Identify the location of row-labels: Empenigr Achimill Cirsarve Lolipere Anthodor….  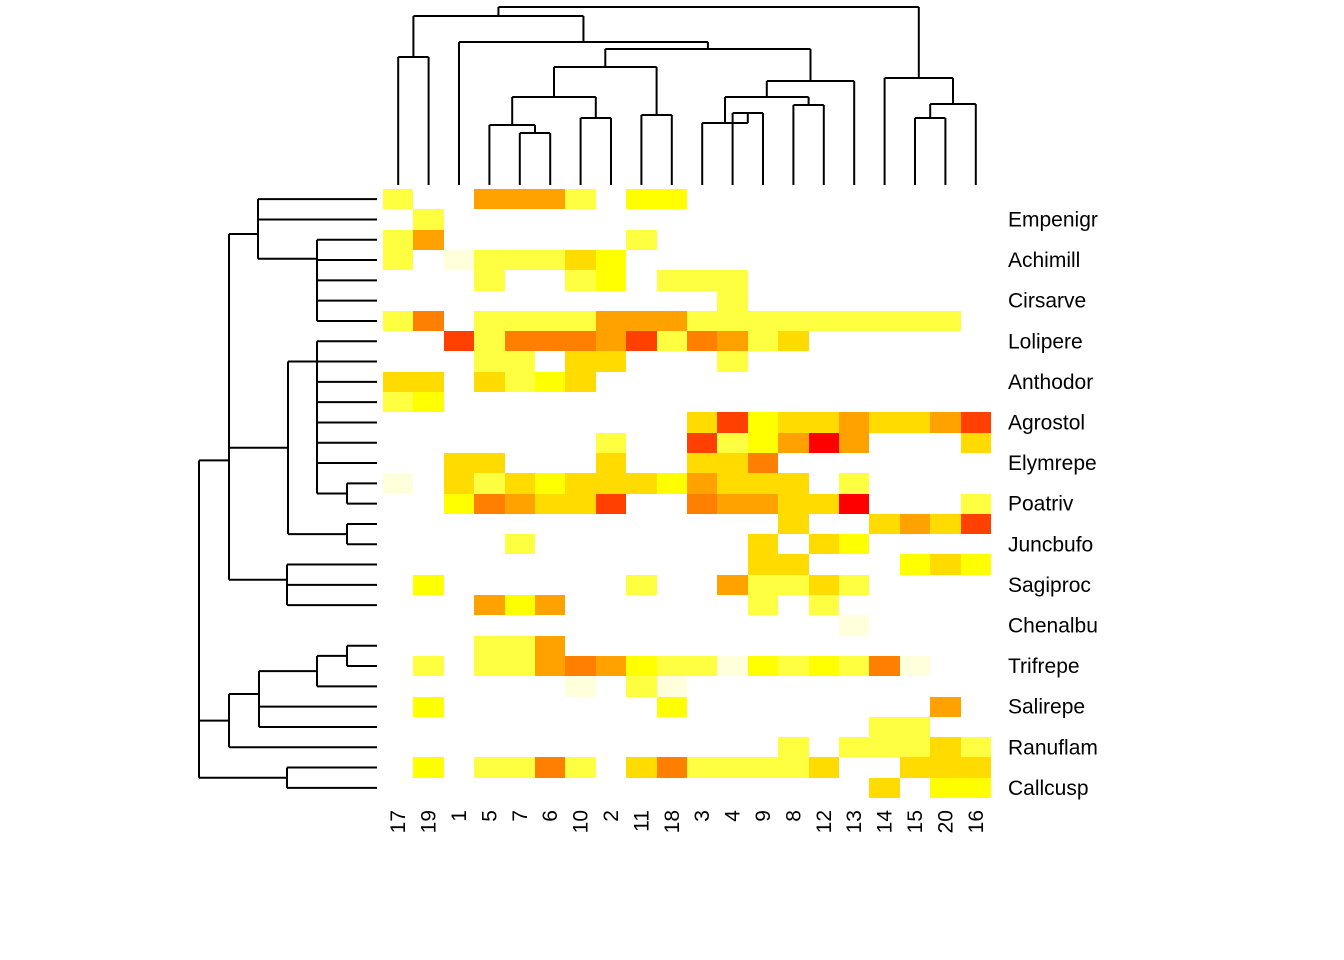
(1053, 503).